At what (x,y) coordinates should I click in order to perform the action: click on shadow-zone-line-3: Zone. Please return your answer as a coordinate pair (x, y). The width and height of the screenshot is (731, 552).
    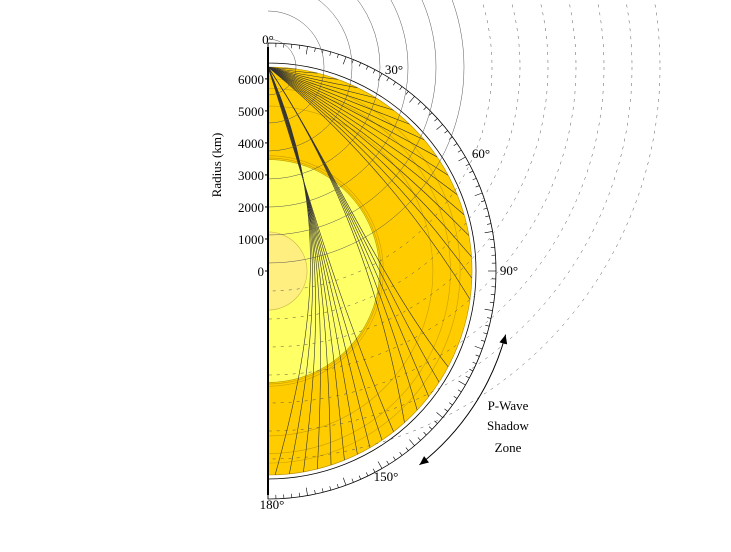
    Looking at the image, I should click on (508, 447).